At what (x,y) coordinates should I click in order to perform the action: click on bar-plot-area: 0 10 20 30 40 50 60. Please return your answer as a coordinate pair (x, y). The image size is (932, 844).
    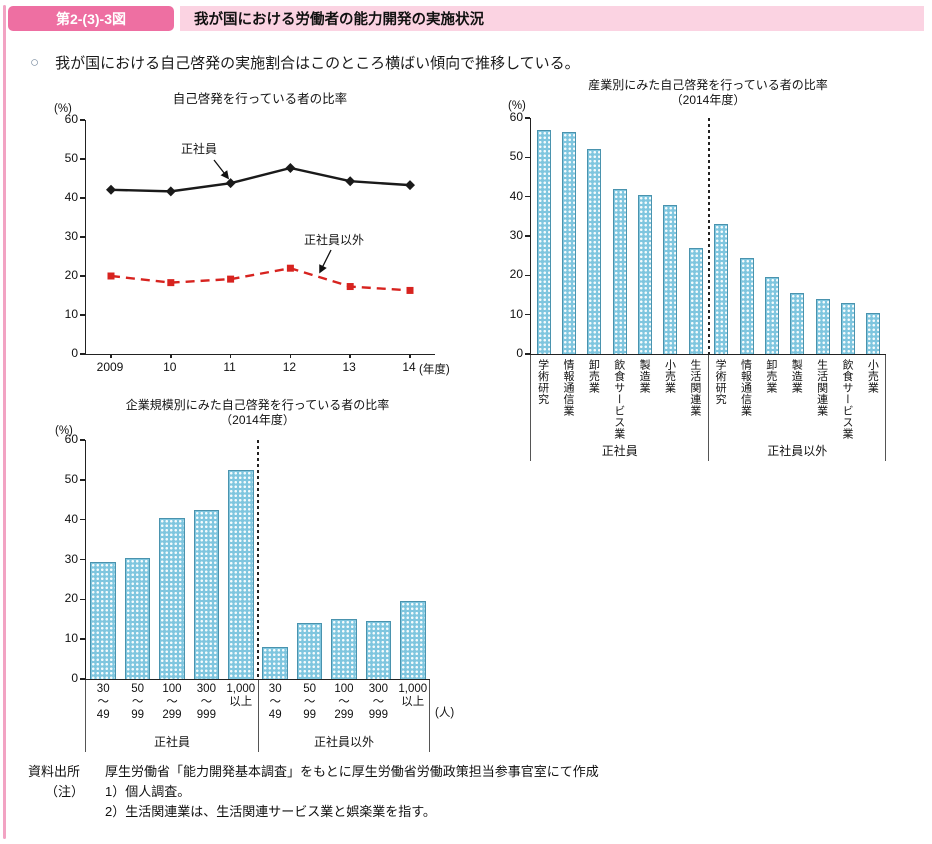
    Looking at the image, I should click on (247, 558).